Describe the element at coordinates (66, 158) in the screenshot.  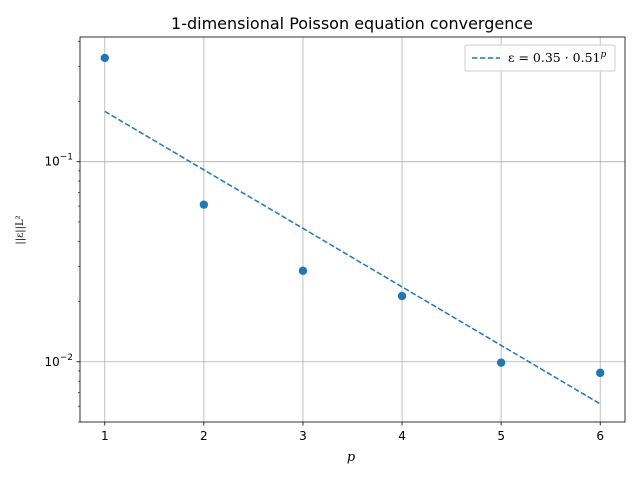
I see `y-tick-label-exponent: −1` at that location.